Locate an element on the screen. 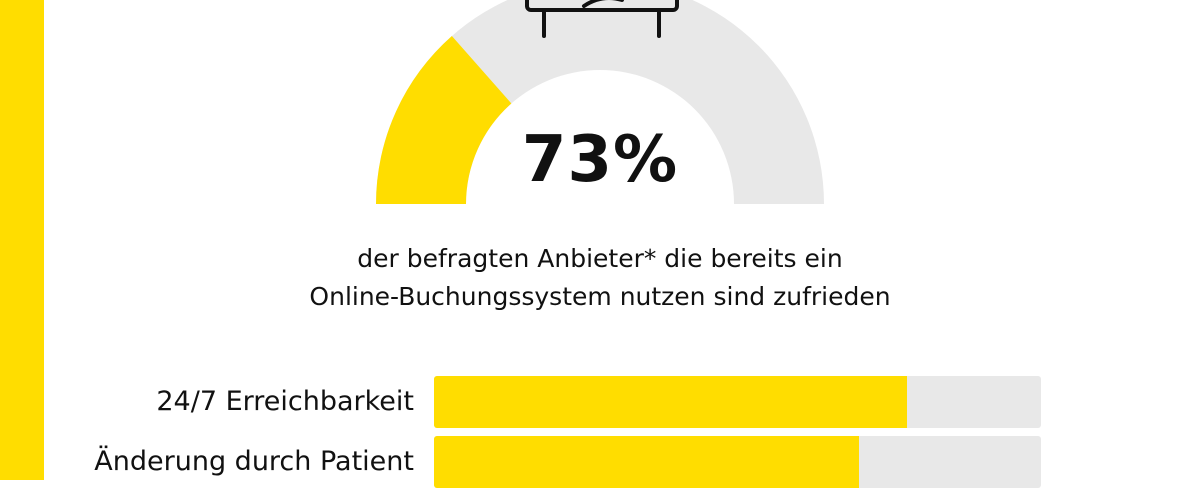 The image size is (1200, 488). gauge-value: 73% is located at coordinates (600, 160).